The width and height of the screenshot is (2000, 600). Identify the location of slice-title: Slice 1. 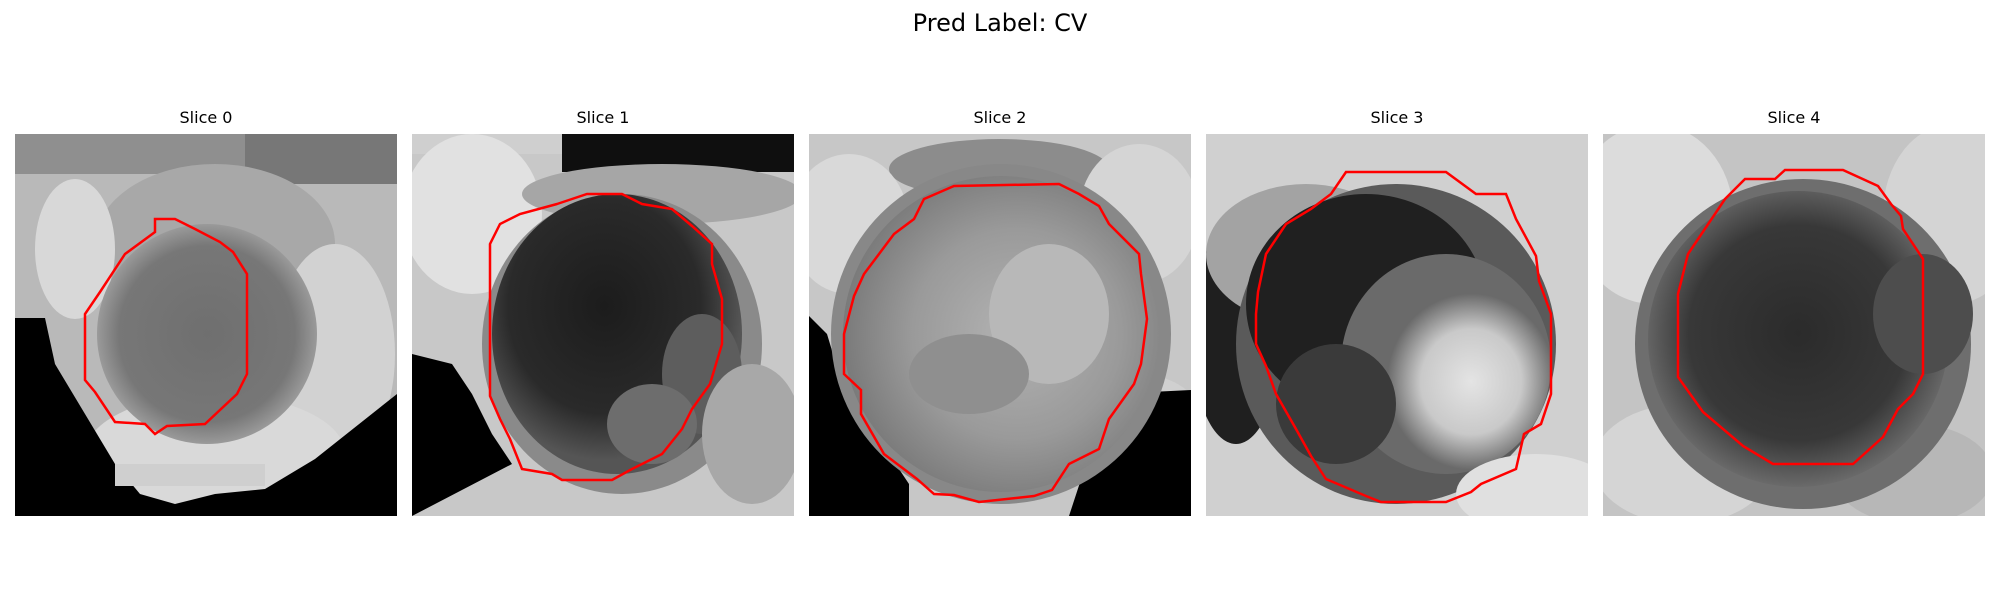
(603, 117).